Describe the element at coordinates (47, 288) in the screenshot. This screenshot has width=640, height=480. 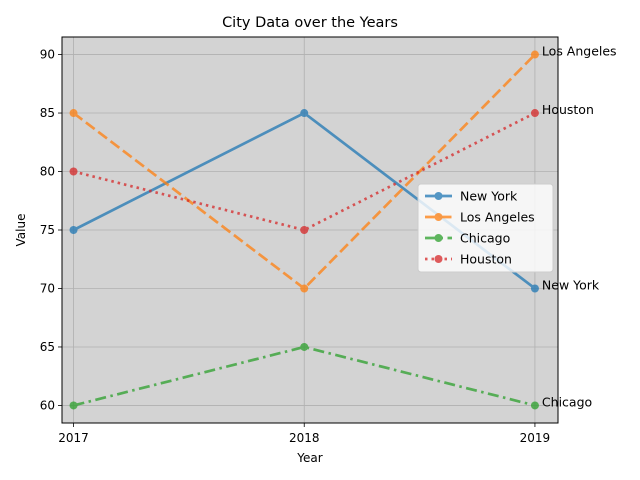
I see `y-tick-label: 70` at that location.